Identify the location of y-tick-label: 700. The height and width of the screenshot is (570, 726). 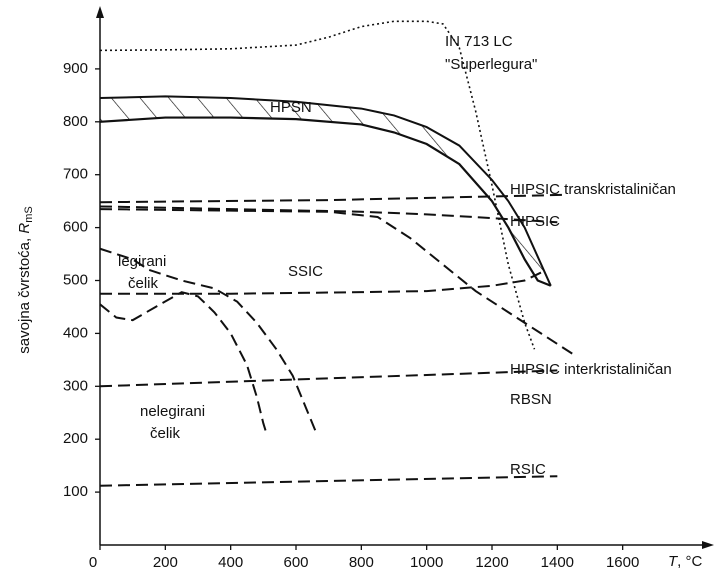
(75, 174).